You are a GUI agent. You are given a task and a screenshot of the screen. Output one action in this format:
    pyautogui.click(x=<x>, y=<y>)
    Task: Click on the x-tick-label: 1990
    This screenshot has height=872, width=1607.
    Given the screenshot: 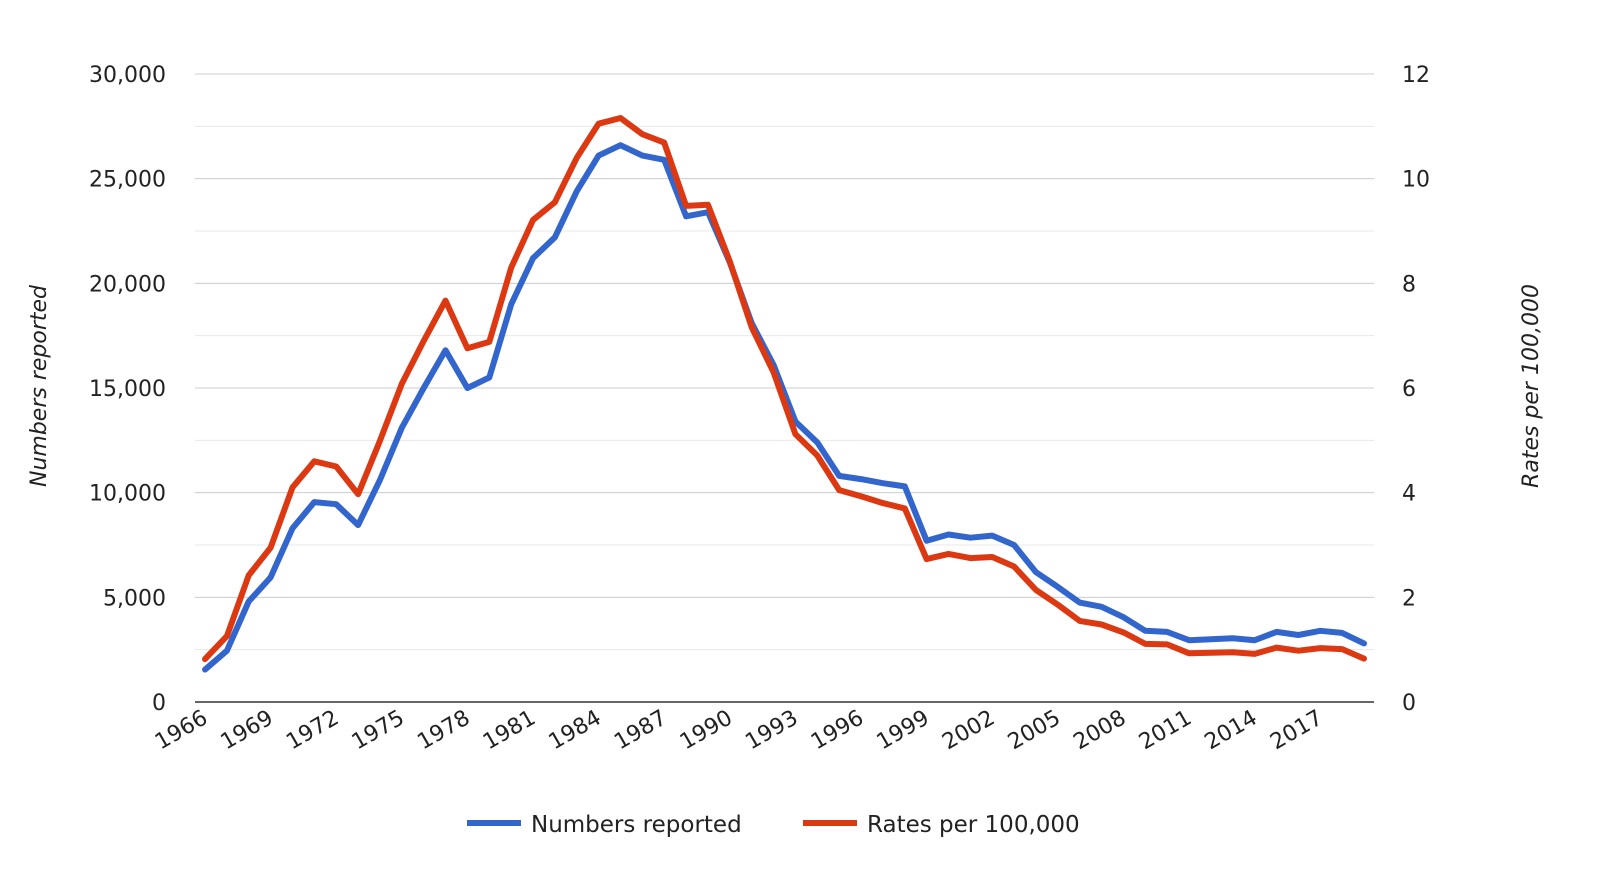 What is the action you would take?
    pyautogui.click(x=706, y=731)
    